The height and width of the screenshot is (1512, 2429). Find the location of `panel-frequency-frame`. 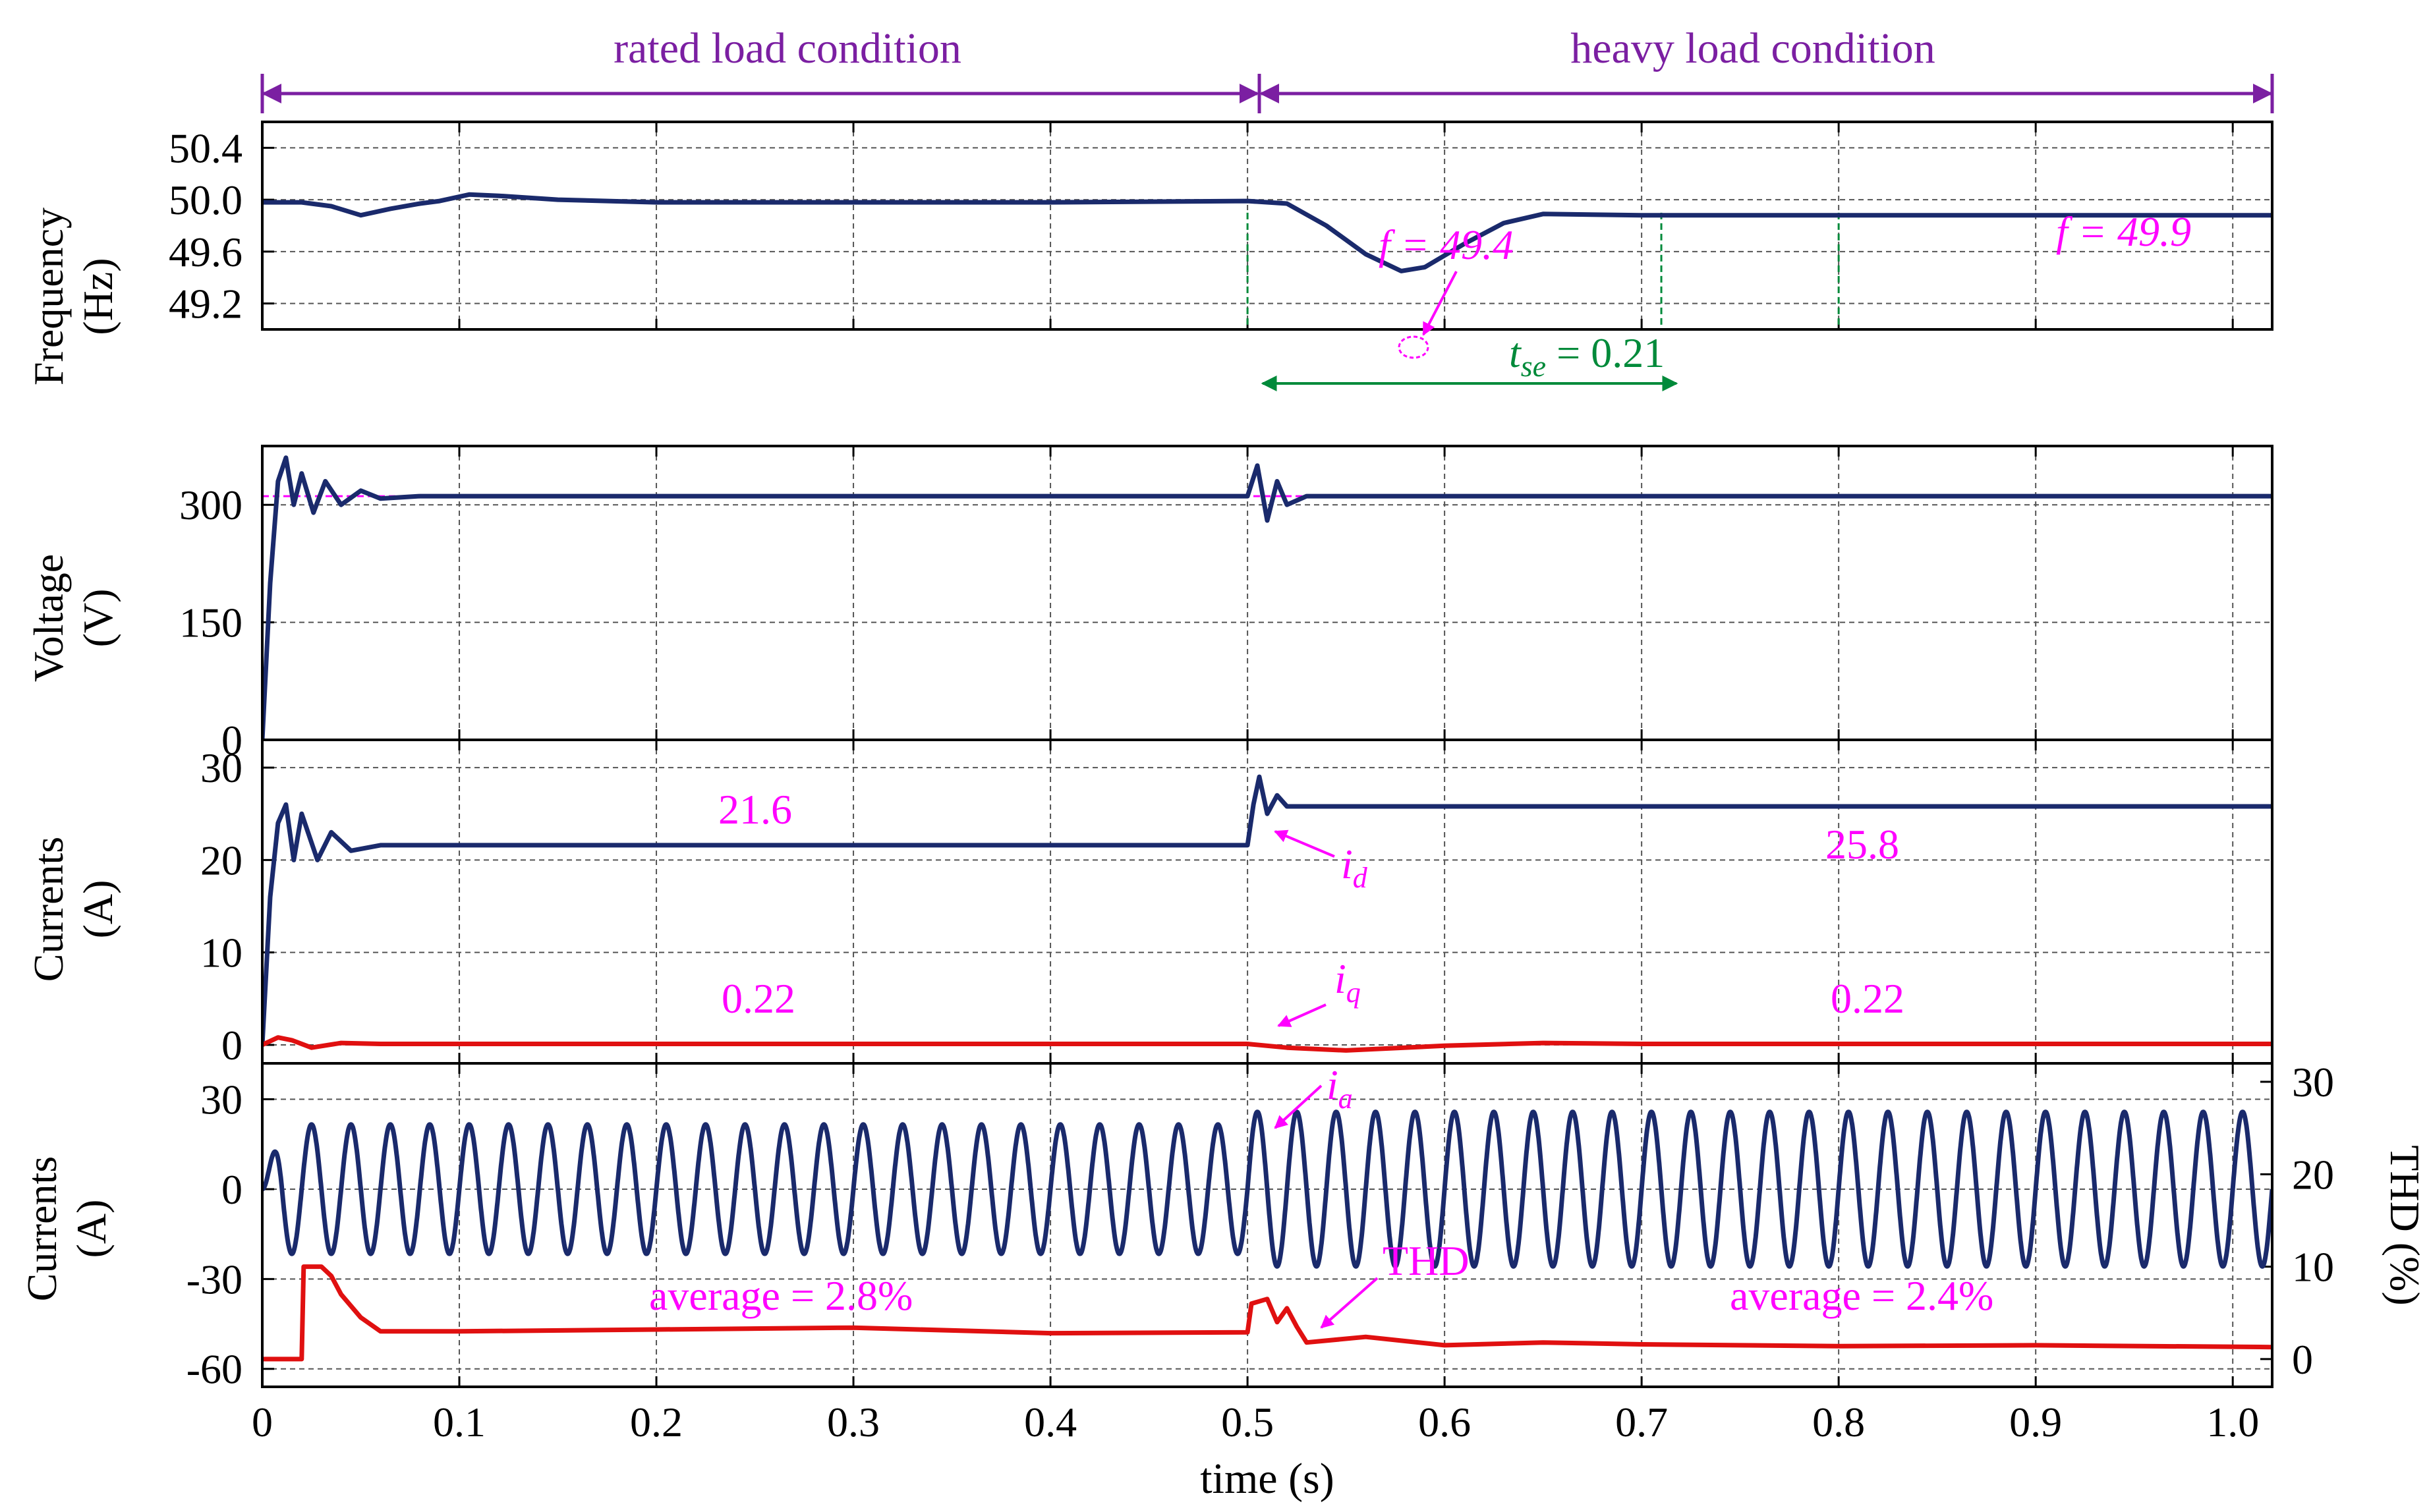

panel-frequency-frame is located at coordinates (1267, 226).